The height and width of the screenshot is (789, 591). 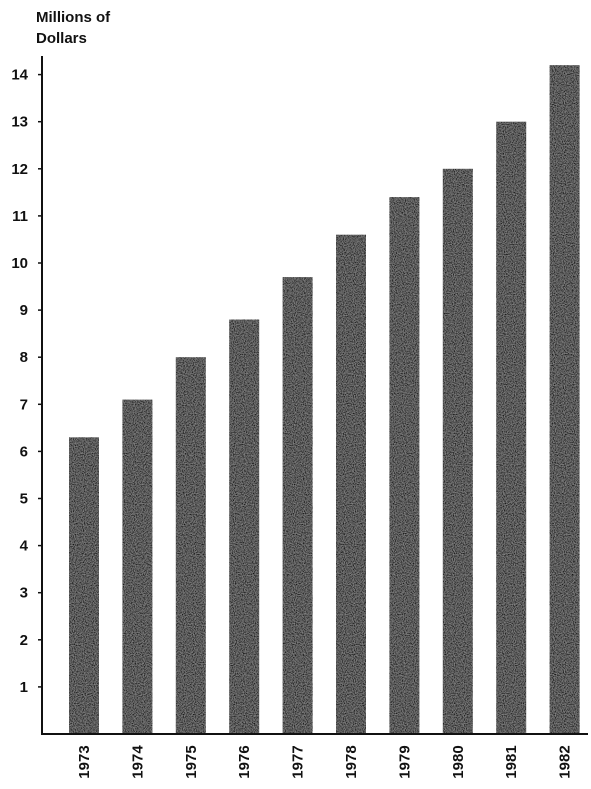 What do you see at coordinates (404, 761) in the screenshot?
I see `x-tick-label-1979: 1979` at bounding box center [404, 761].